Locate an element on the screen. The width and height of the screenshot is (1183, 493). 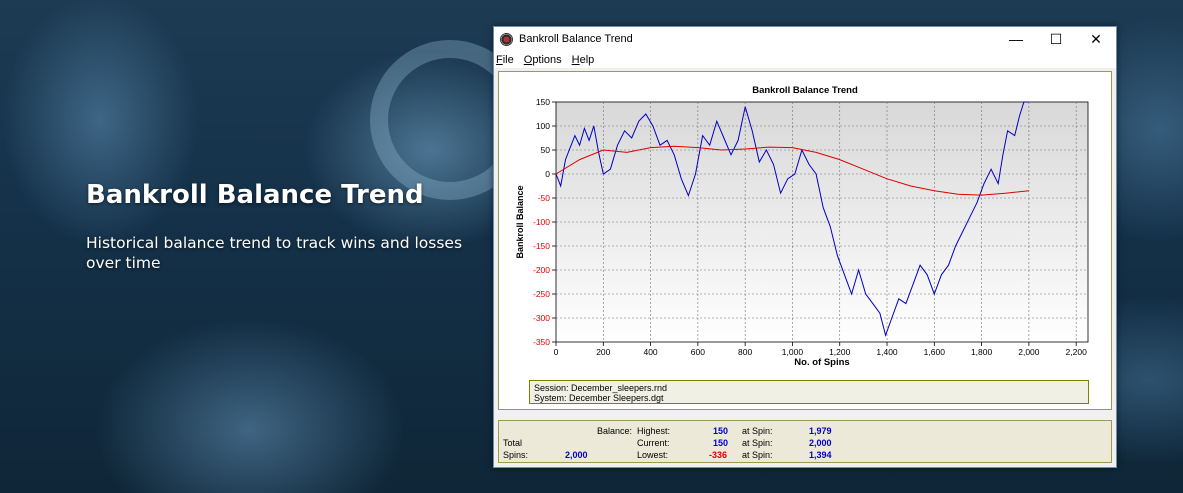
x-axis-label: No. of Spins is located at coordinates (821, 362).